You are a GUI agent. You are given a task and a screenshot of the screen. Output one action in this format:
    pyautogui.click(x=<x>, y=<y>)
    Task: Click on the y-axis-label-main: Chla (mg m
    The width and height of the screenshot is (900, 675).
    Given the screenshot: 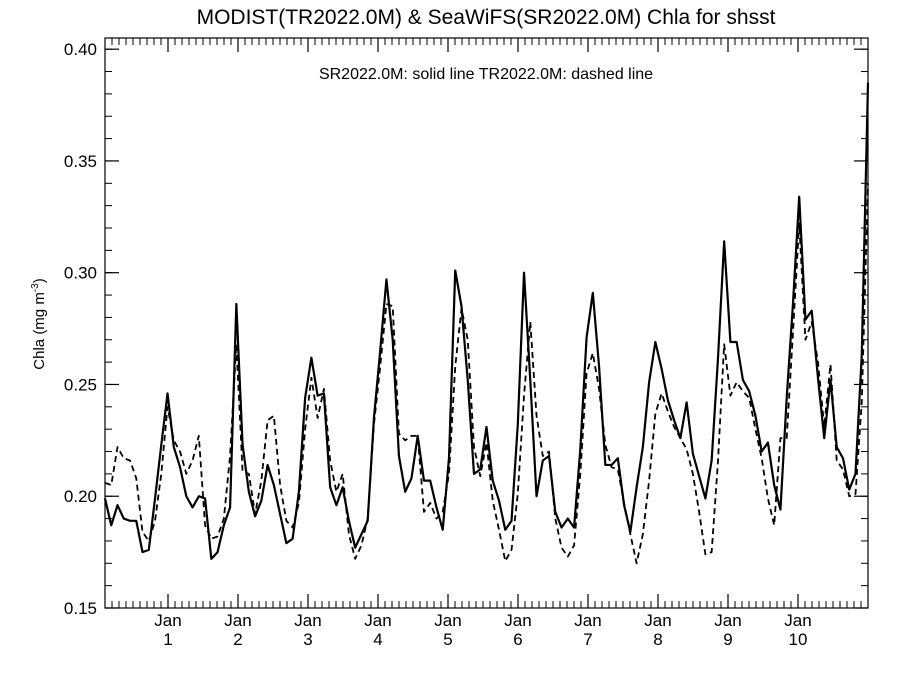 What is the action you would take?
    pyautogui.click(x=39, y=331)
    